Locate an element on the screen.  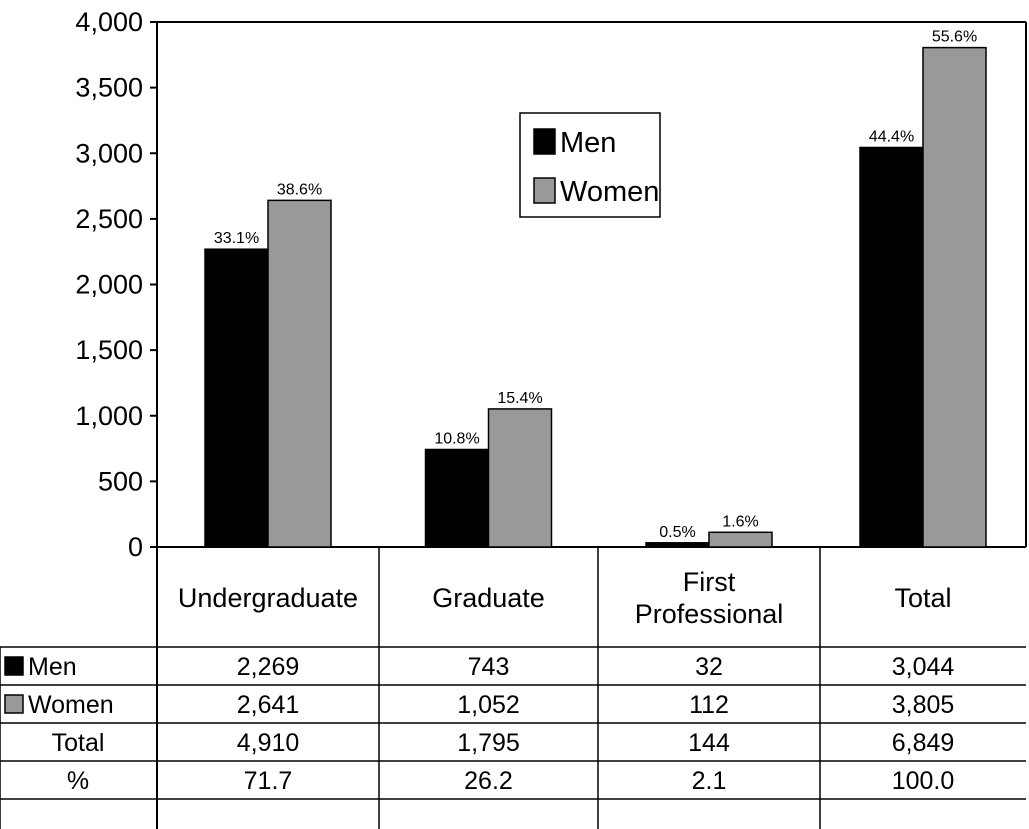
table-cell: 1,052 is located at coordinates (488, 705).